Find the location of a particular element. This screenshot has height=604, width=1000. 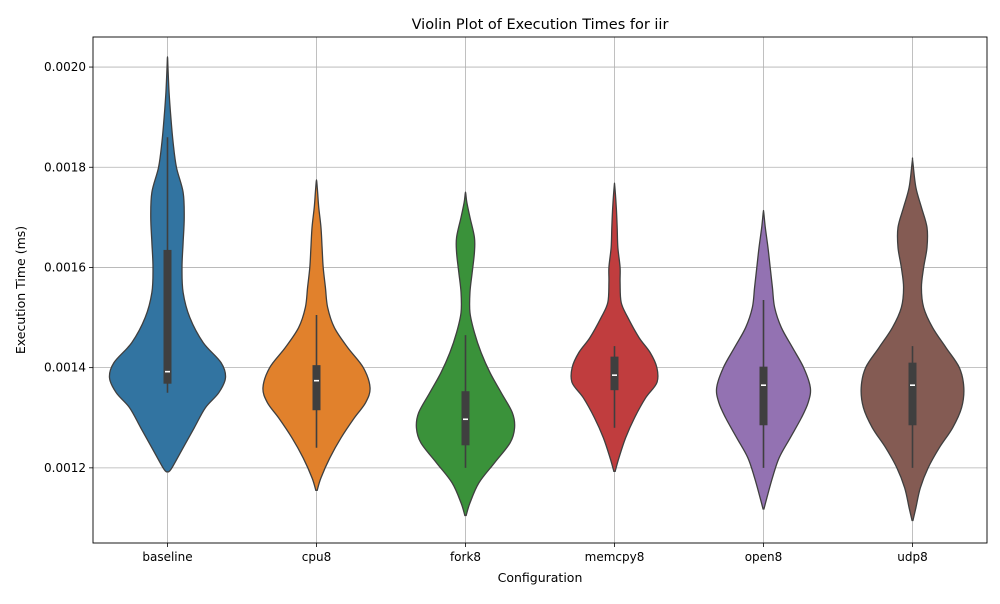

y-tick-label: 0.0012 is located at coordinates (65, 468).